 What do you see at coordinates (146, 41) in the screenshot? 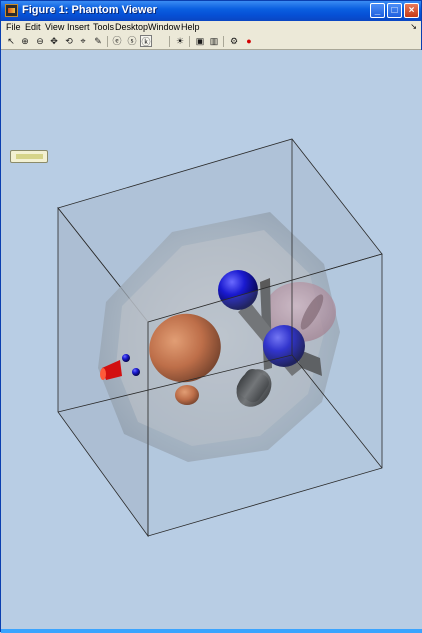
I see `camera-dolly-tool-icon: ⓚ` at bounding box center [146, 41].